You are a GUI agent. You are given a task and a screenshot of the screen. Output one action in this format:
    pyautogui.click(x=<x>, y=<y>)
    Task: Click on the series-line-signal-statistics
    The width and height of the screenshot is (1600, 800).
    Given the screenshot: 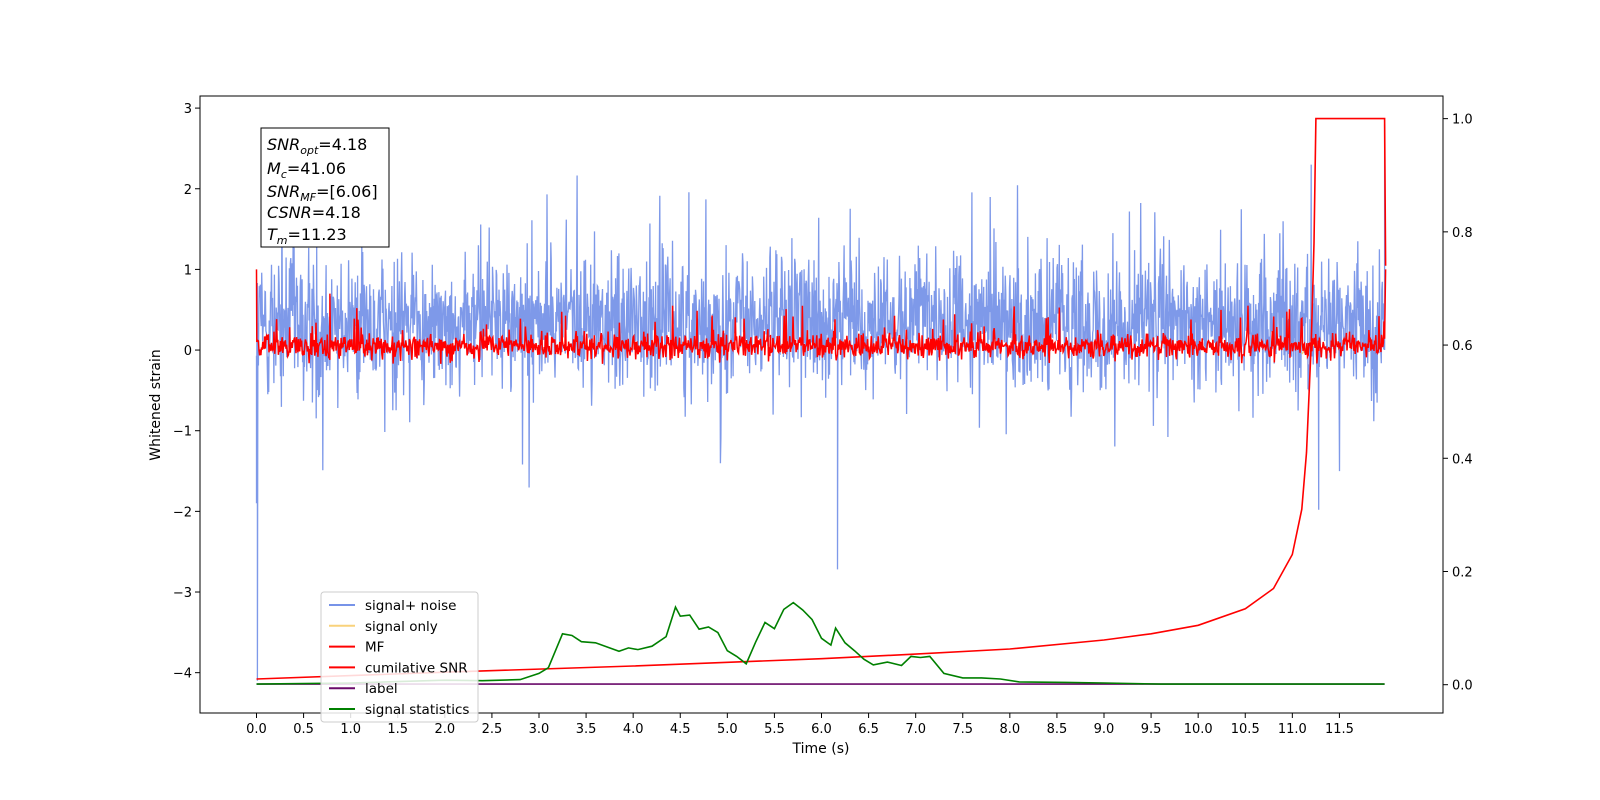 What is the action you would take?
    pyautogui.click(x=820, y=643)
    